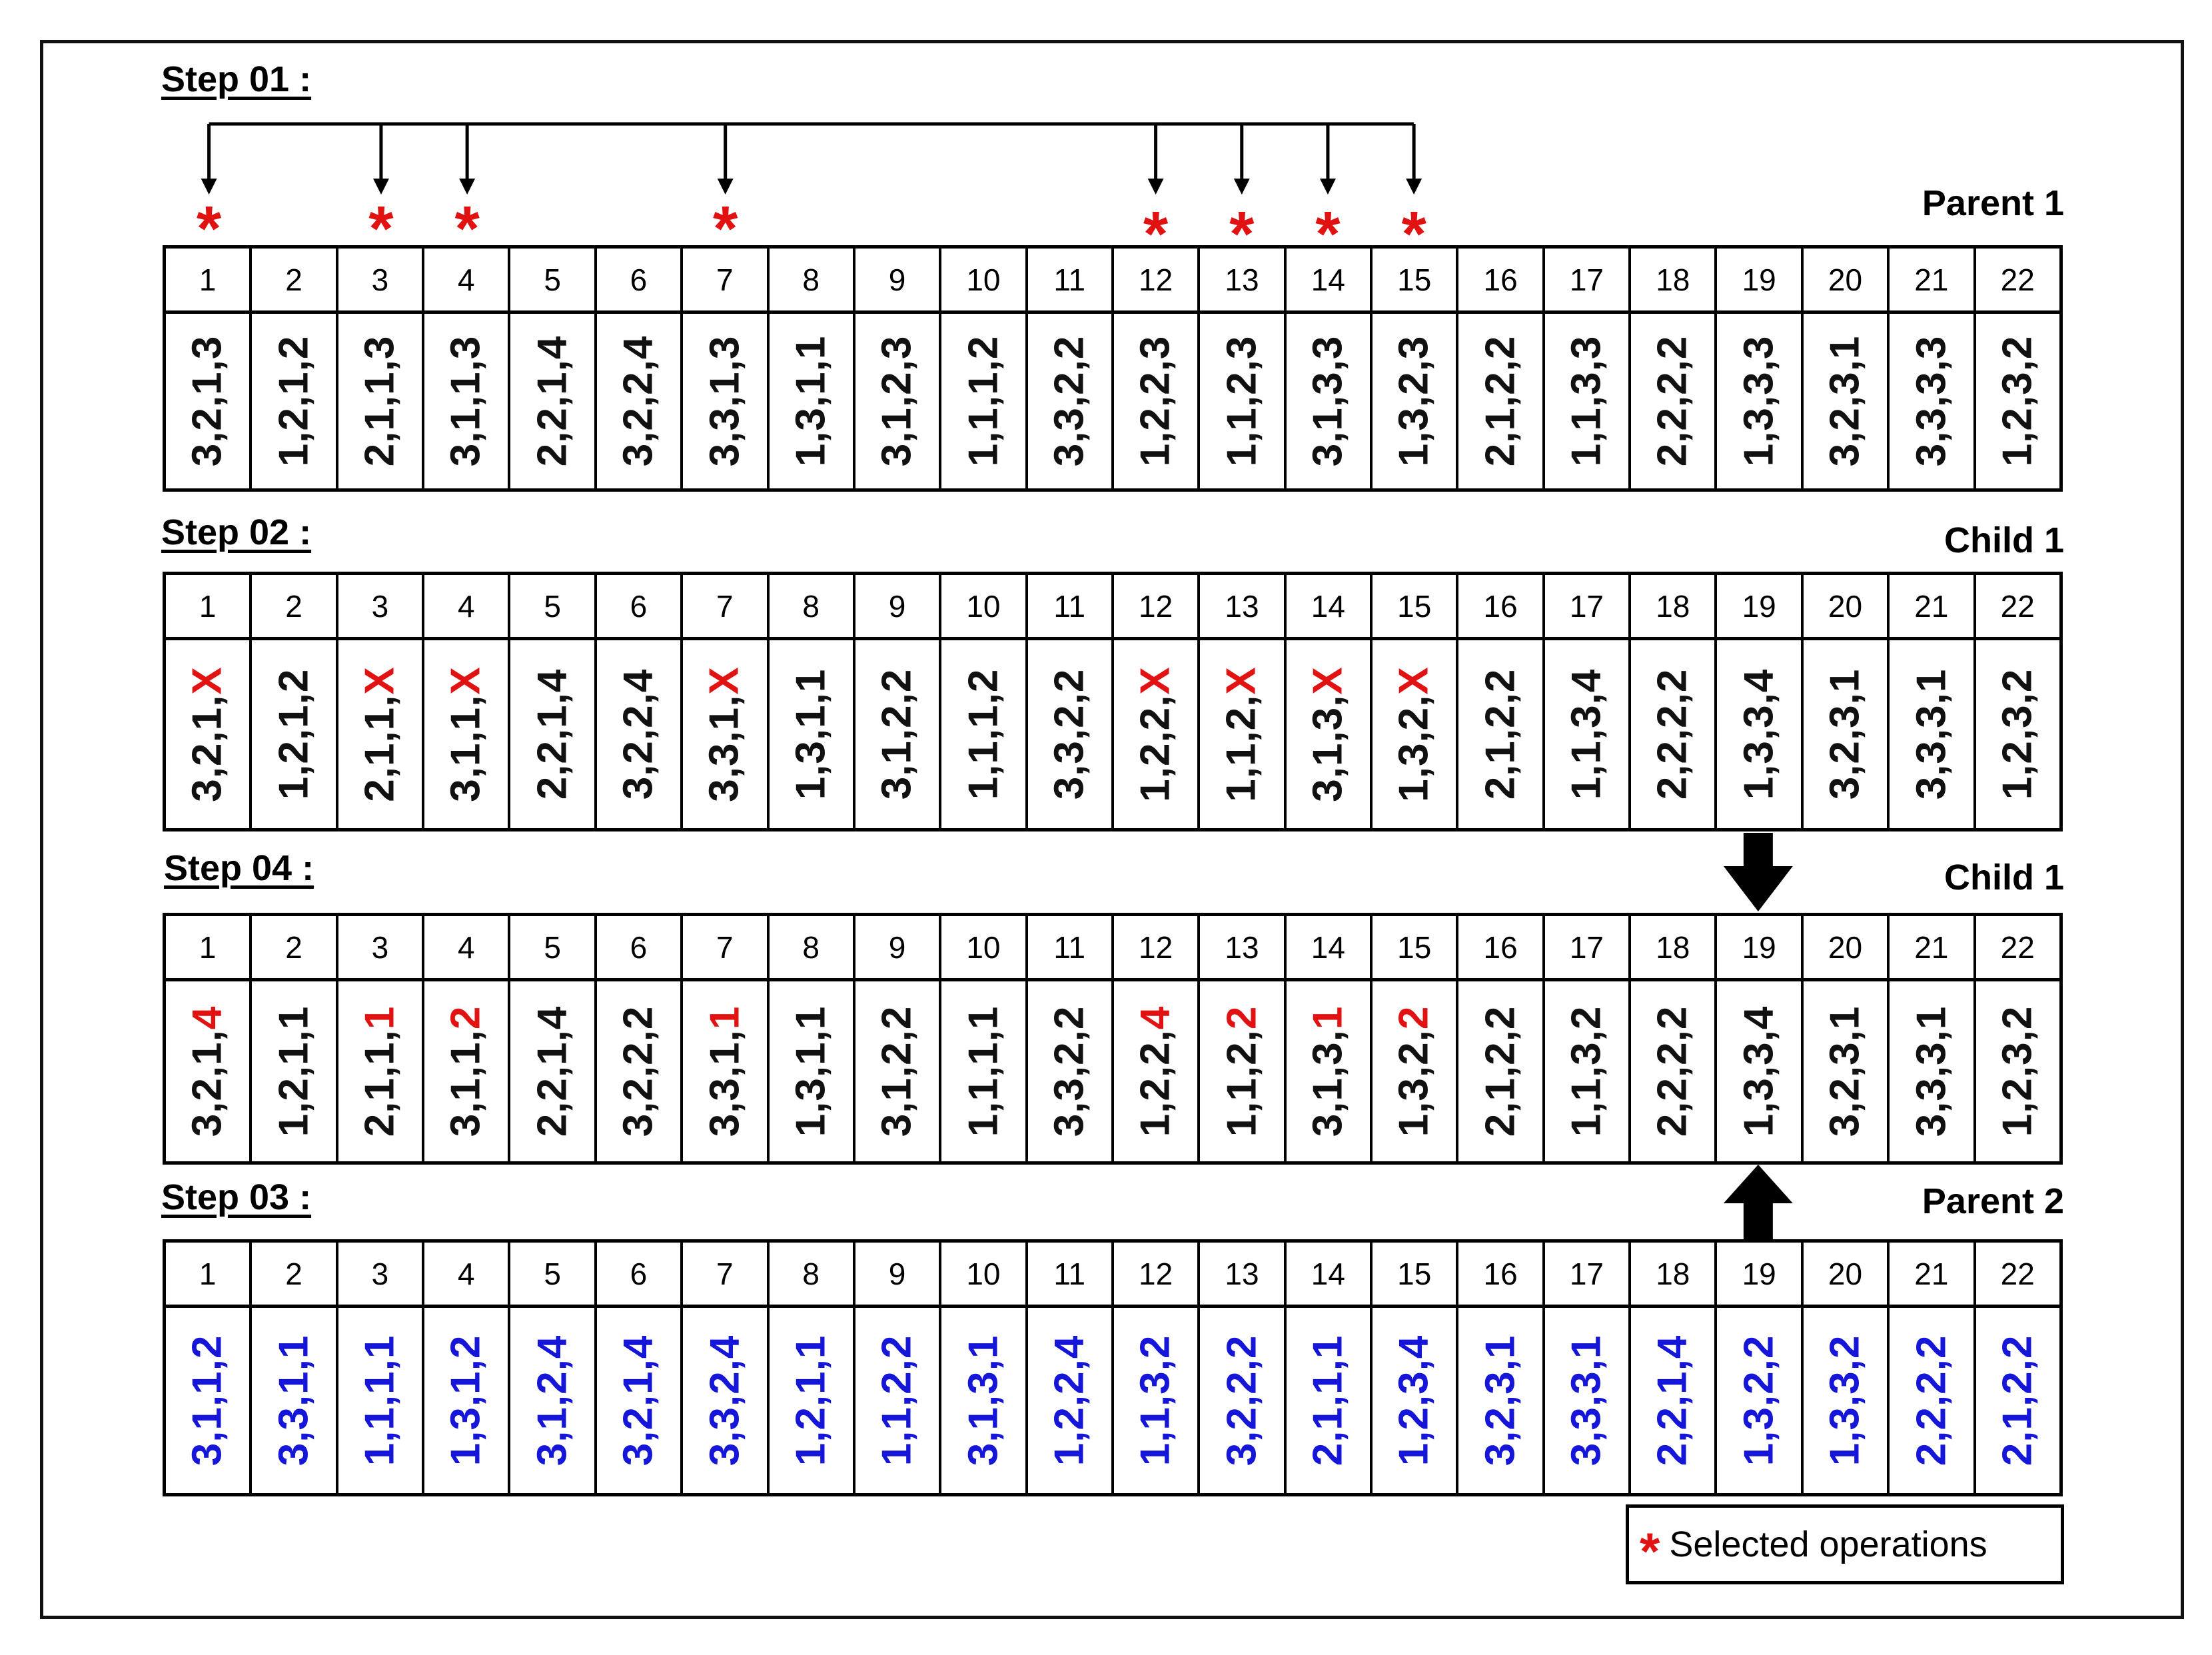 The height and width of the screenshot is (1655, 2212). Describe the element at coordinates (640, 734) in the screenshot. I see `operation-cell: 3,2,2,4` at that location.